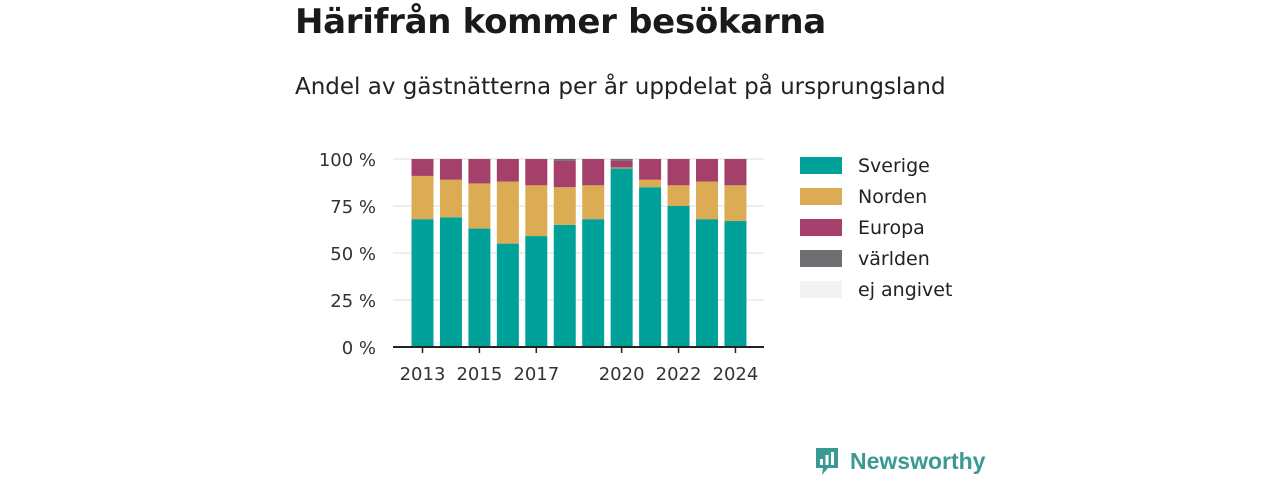 This screenshot has height=480, width=1280. What do you see at coordinates (560, 22) in the screenshot?
I see `chart-title: Härifrån kommer besökarna` at bounding box center [560, 22].